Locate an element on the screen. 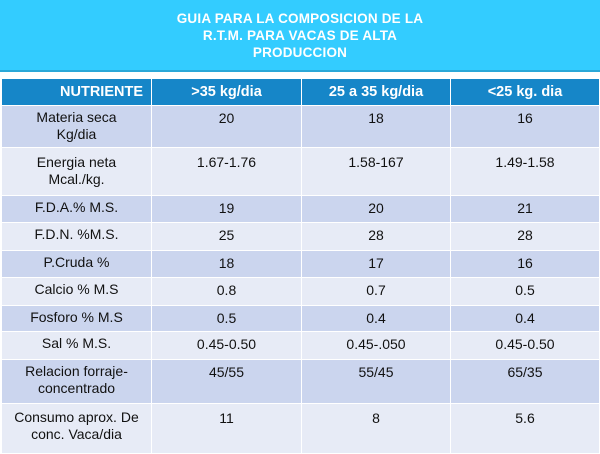 Image resolution: width=600 pixels, height=454 pixels. title-line-2: R.T.M. PARA VACAS DE ALTA is located at coordinates (300, 35).